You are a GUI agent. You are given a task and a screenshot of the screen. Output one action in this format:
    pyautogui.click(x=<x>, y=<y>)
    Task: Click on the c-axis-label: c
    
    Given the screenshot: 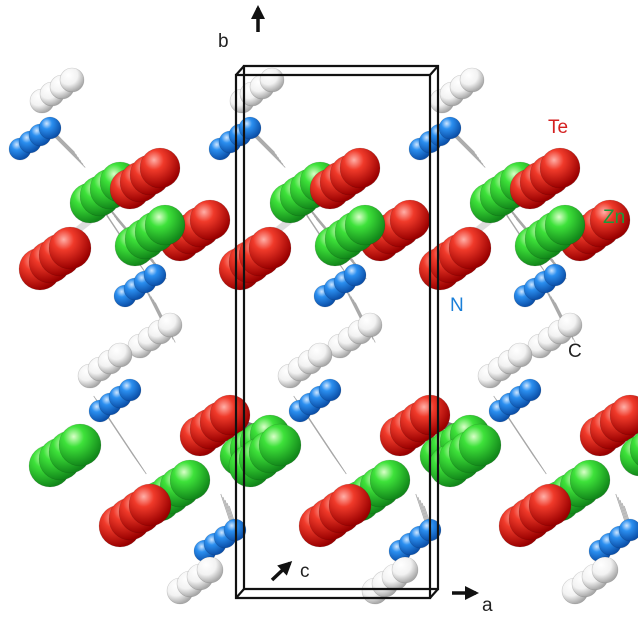 What is the action you would take?
    pyautogui.click(x=305, y=571)
    